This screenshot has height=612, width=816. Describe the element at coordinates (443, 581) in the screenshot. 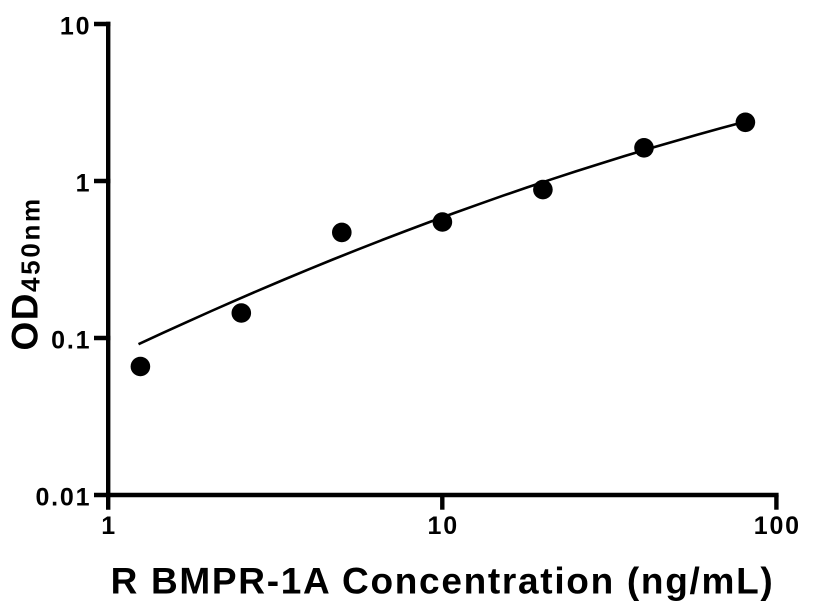

I see `svg-text:R BMPR-1A Concentration (ng/mL: R BMPR-1A Concentration (ng/mL)` at that location.